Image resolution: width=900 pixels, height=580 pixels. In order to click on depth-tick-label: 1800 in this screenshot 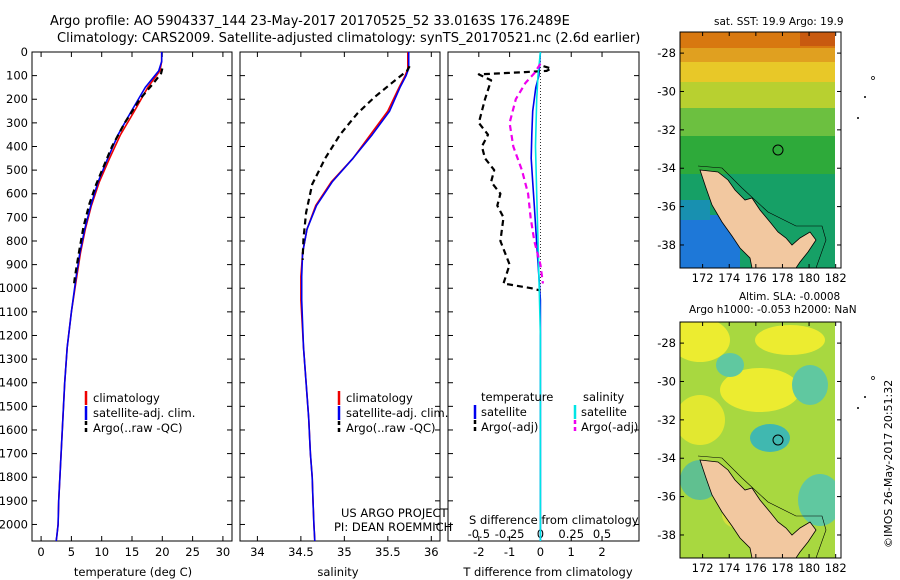, I will do `click(14, 477)`.